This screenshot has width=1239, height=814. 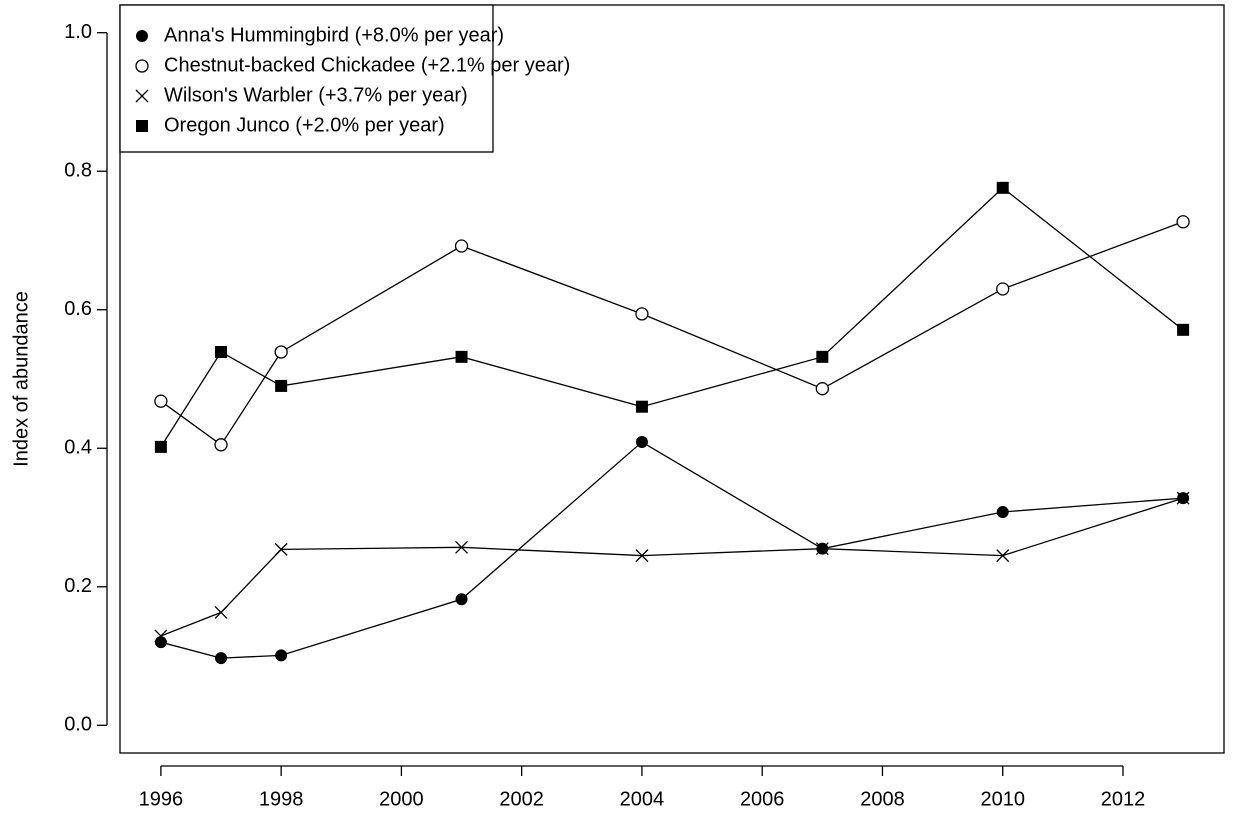 I want to click on y-tick-label: 0.4, so click(x=78, y=448).